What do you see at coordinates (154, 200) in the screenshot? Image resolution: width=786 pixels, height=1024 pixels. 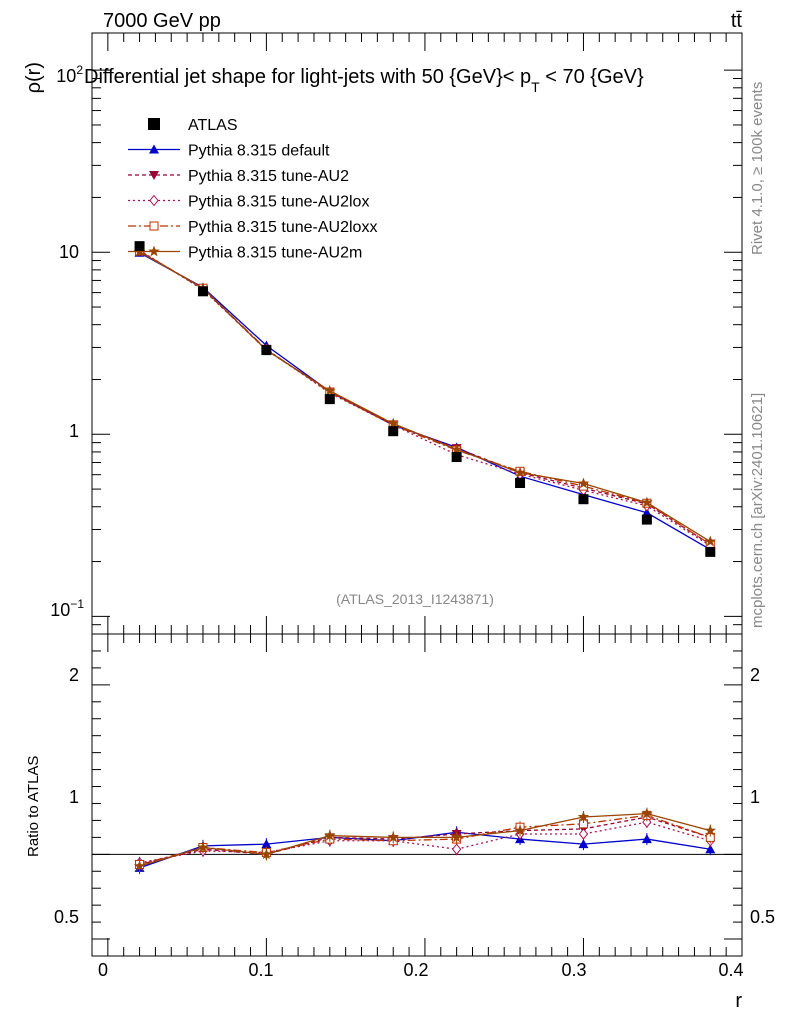 I see `legend-marker-pythia-8-315-tune-au2lox` at bounding box center [154, 200].